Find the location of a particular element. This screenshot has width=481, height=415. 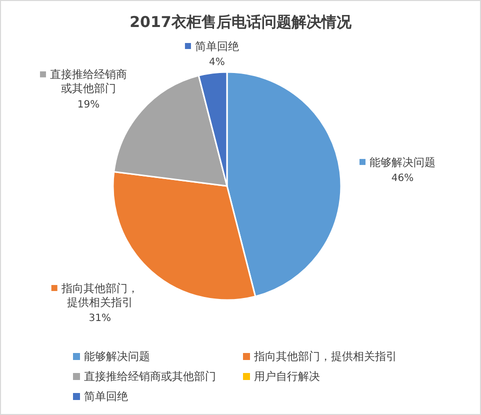

category-label: 能够解决问题 is located at coordinates (117, 356).